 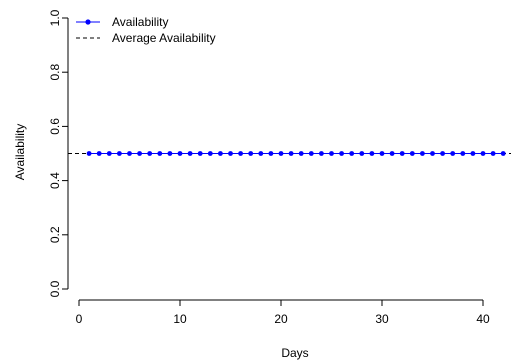 I want to click on plot-marks, so click(x=289, y=153).